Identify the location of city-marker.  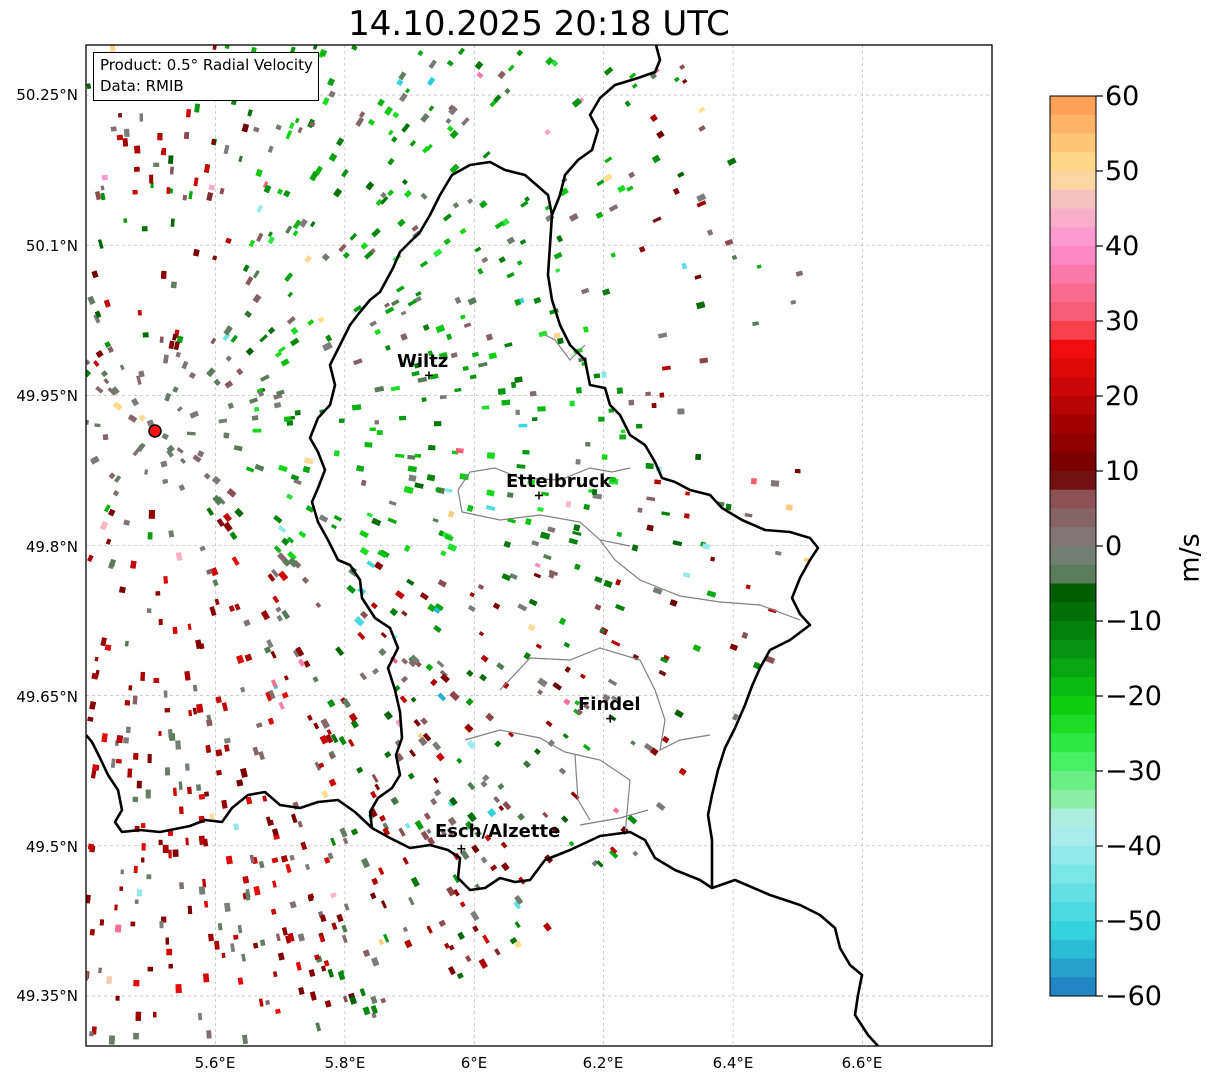
(610, 718).